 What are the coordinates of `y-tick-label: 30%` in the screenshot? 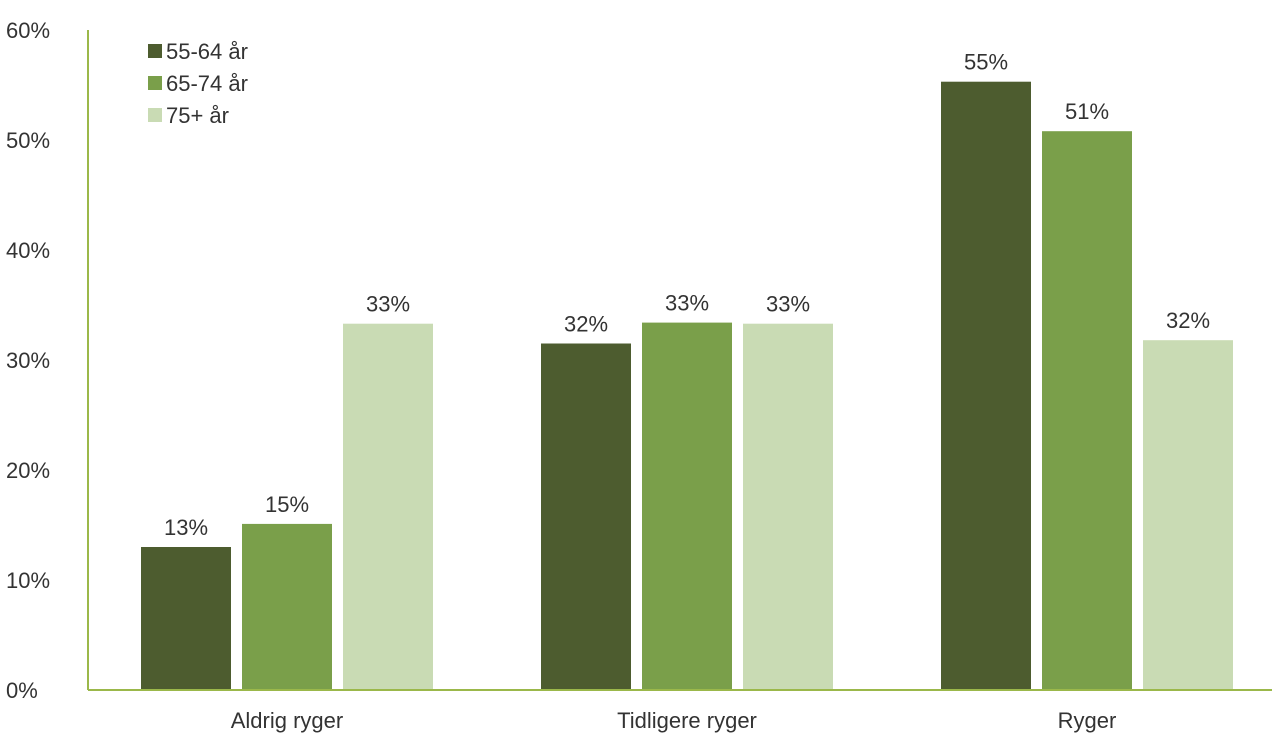 It's located at (28, 360).